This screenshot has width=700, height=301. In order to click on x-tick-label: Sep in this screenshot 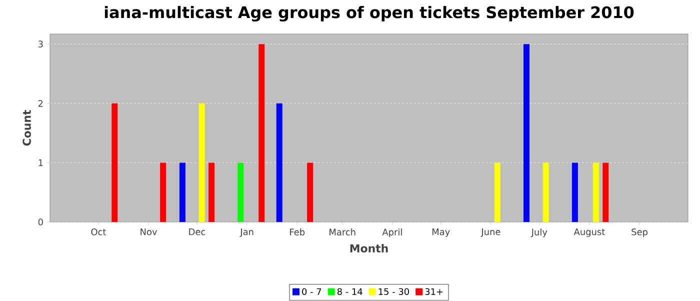, I will do `click(640, 233)`.